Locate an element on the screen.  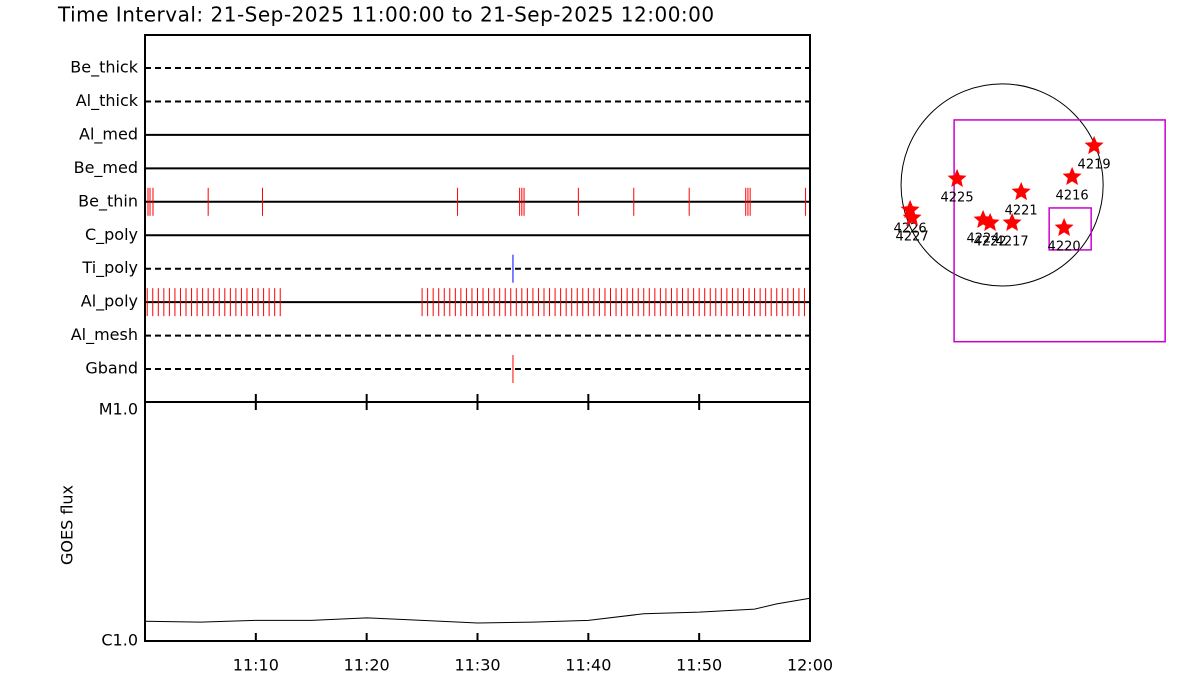
region-label: 4222 is located at coordinates (990, 241).